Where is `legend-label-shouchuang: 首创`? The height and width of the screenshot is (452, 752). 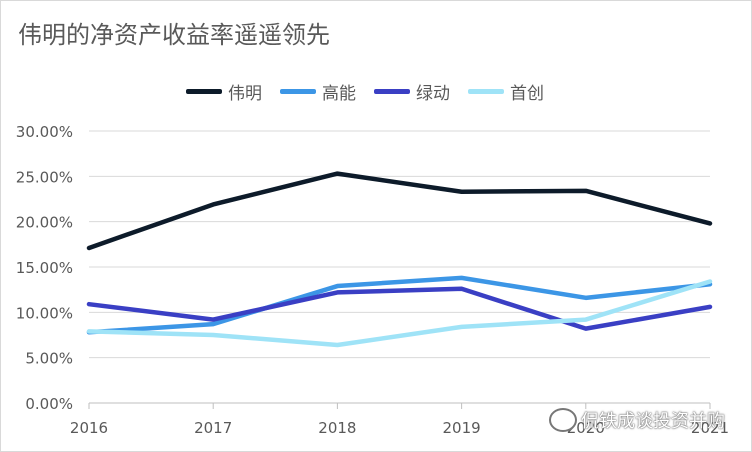 legend-label-shouchuang: 首创 is located at coordinates (527, 94).